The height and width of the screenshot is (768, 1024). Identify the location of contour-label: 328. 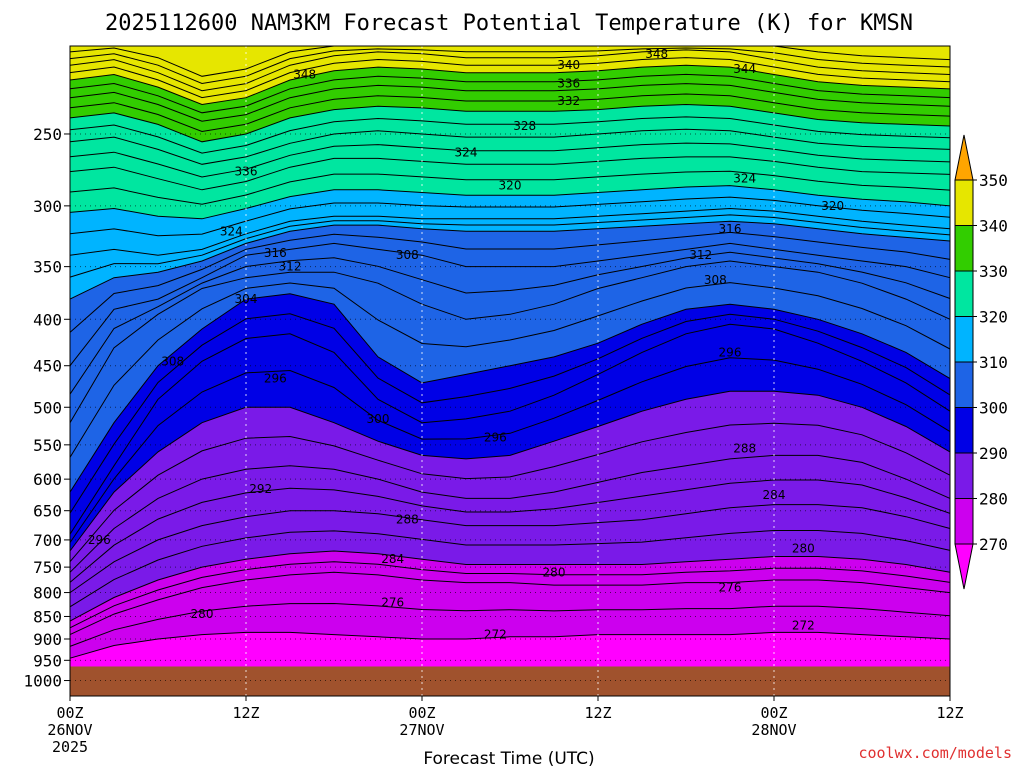
(524, 126).